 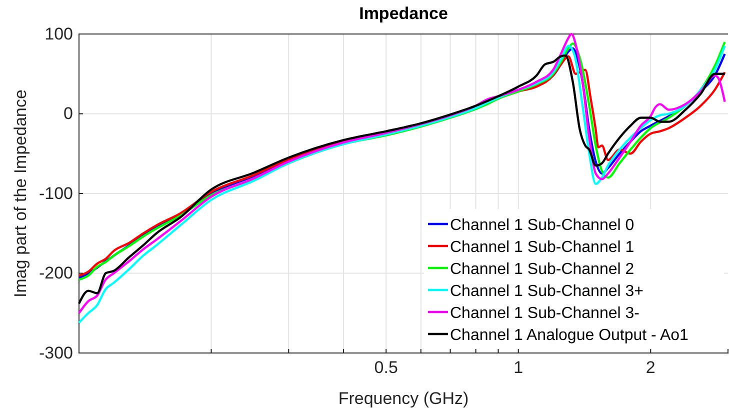 What do you see at coordinates (569, 335) in the screenshot?
I see `legend-label: Channel 1 Analogue Output - Ao1` at bounding box center [569, 335].